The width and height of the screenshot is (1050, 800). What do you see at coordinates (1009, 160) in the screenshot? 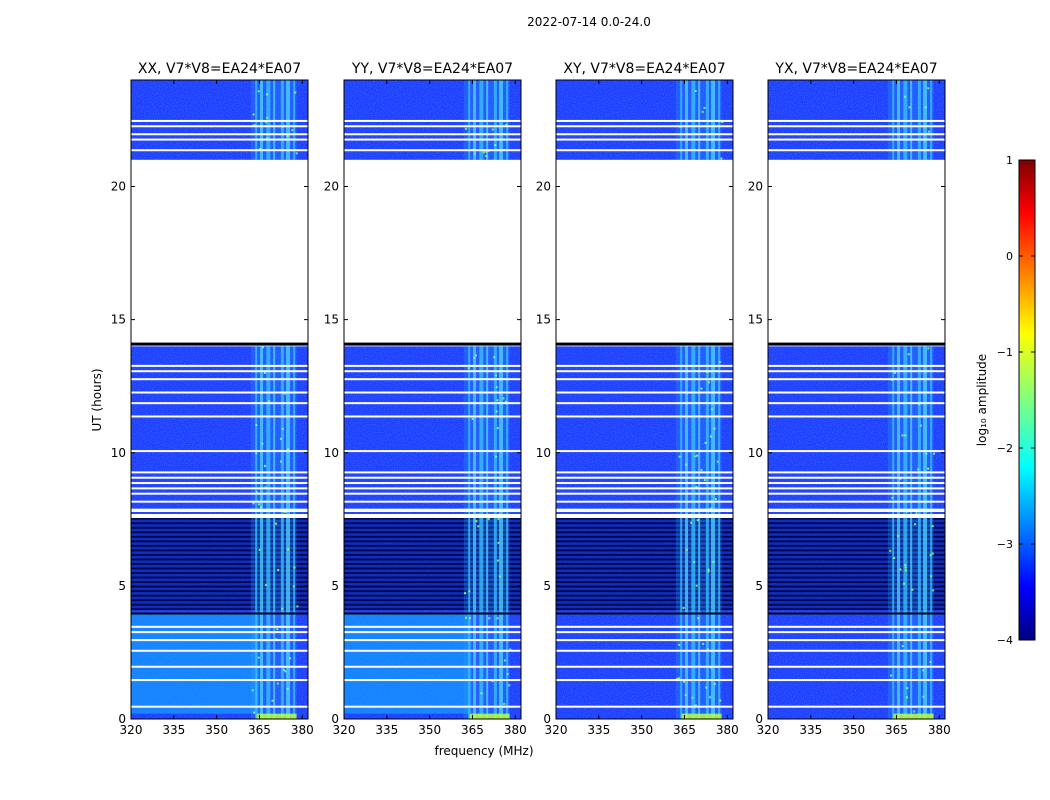
I see `colorbar-tick-label: 1` at bounding box center [1009, 160].